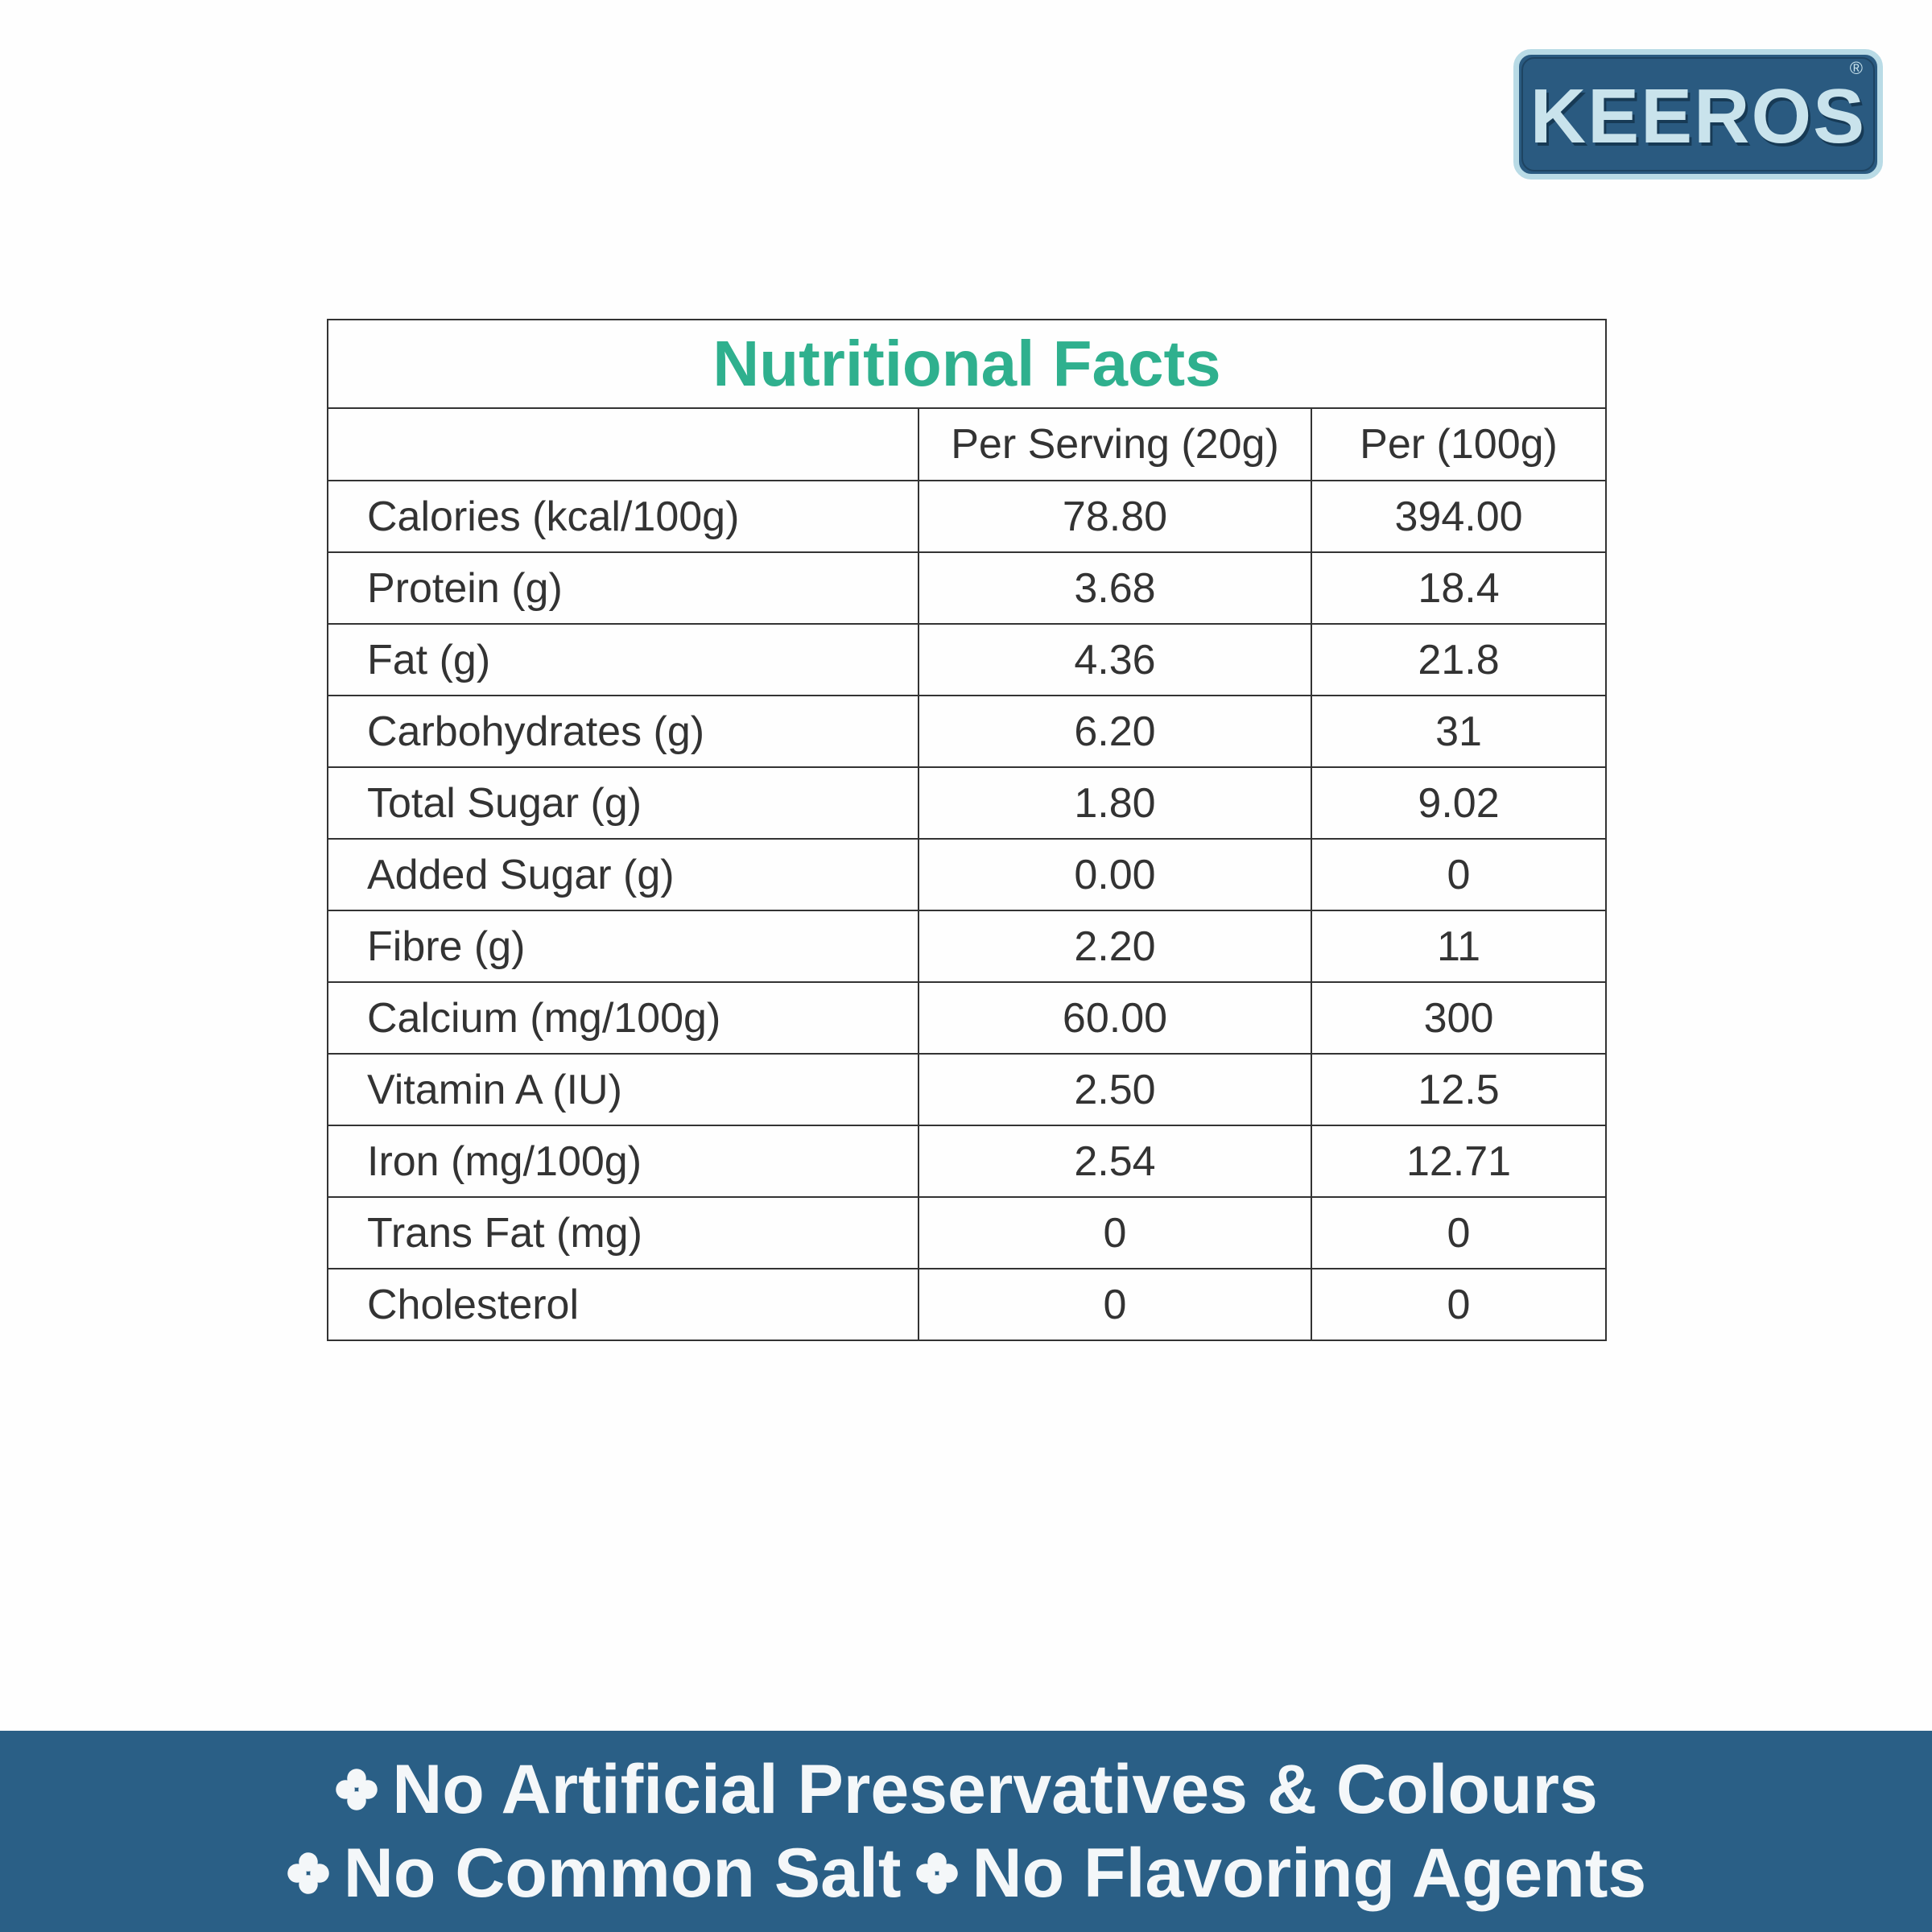  What do you see at coordinates (623, 803) in the screenshot?
I see `nutrient-name: Total Sugar (g)` at bounding box center [623, 803].